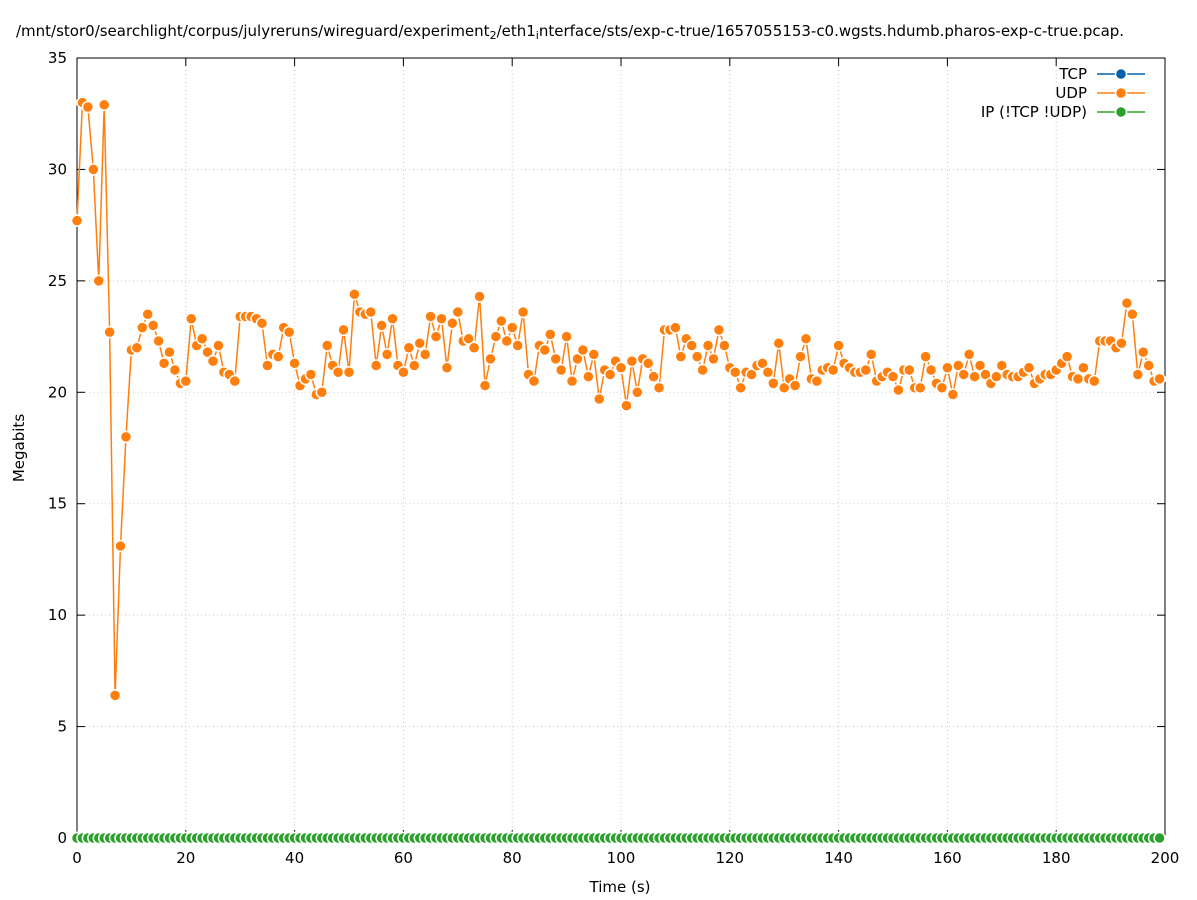 This screenshot has height=900, width=1197. Describe the element at coordinates (19, 448) in the screenshot. I see `y-axis-label: Megabits` at that location.